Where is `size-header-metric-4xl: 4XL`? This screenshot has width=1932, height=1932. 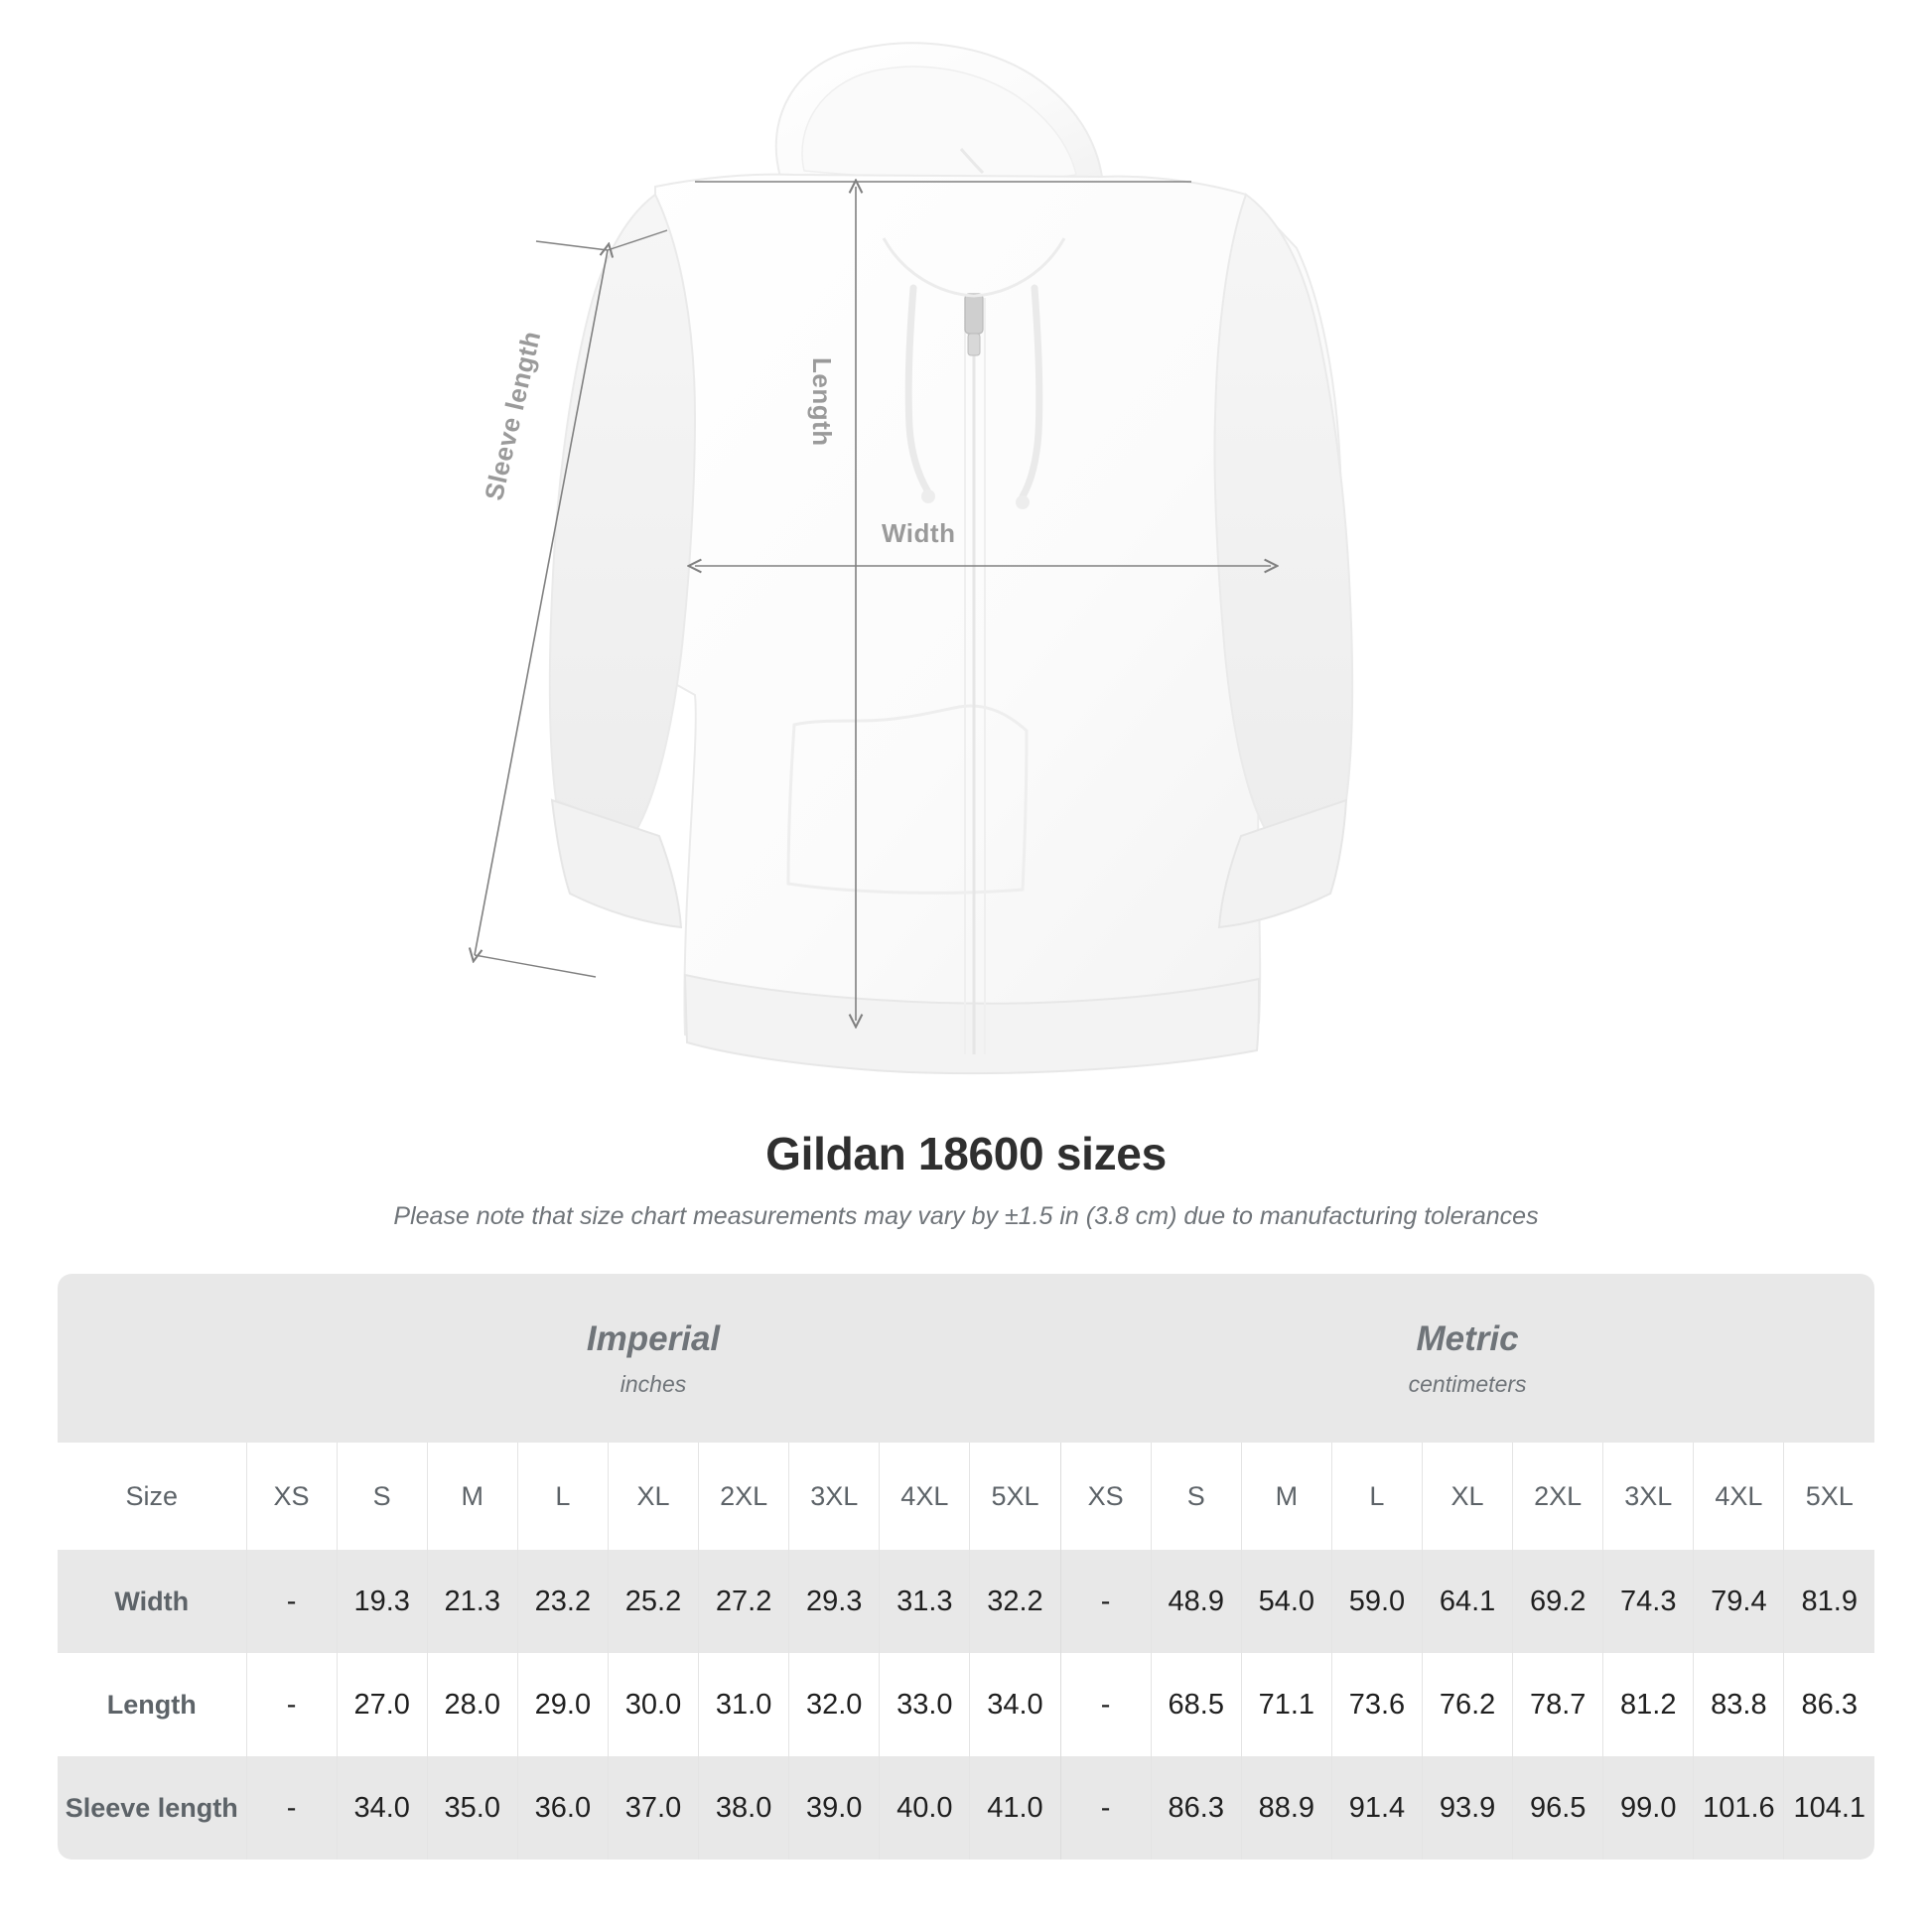
size-header-metric-4xl: 4XL is located at coordinates (1738, 1496).